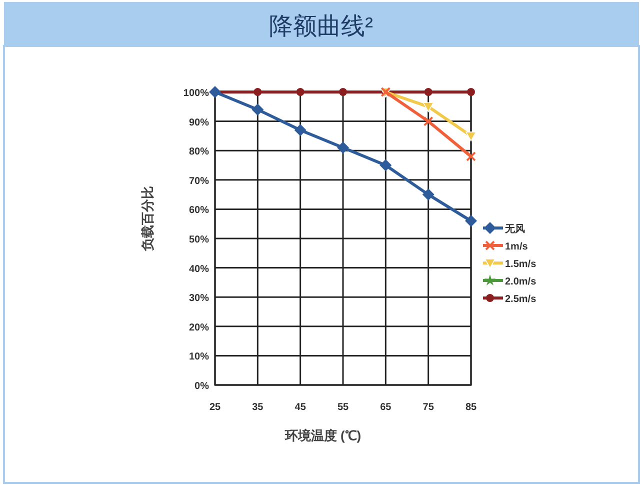 This screenshot has width=643, height=485. I want to click on y-tick-label: 20%, so click(199, 328).